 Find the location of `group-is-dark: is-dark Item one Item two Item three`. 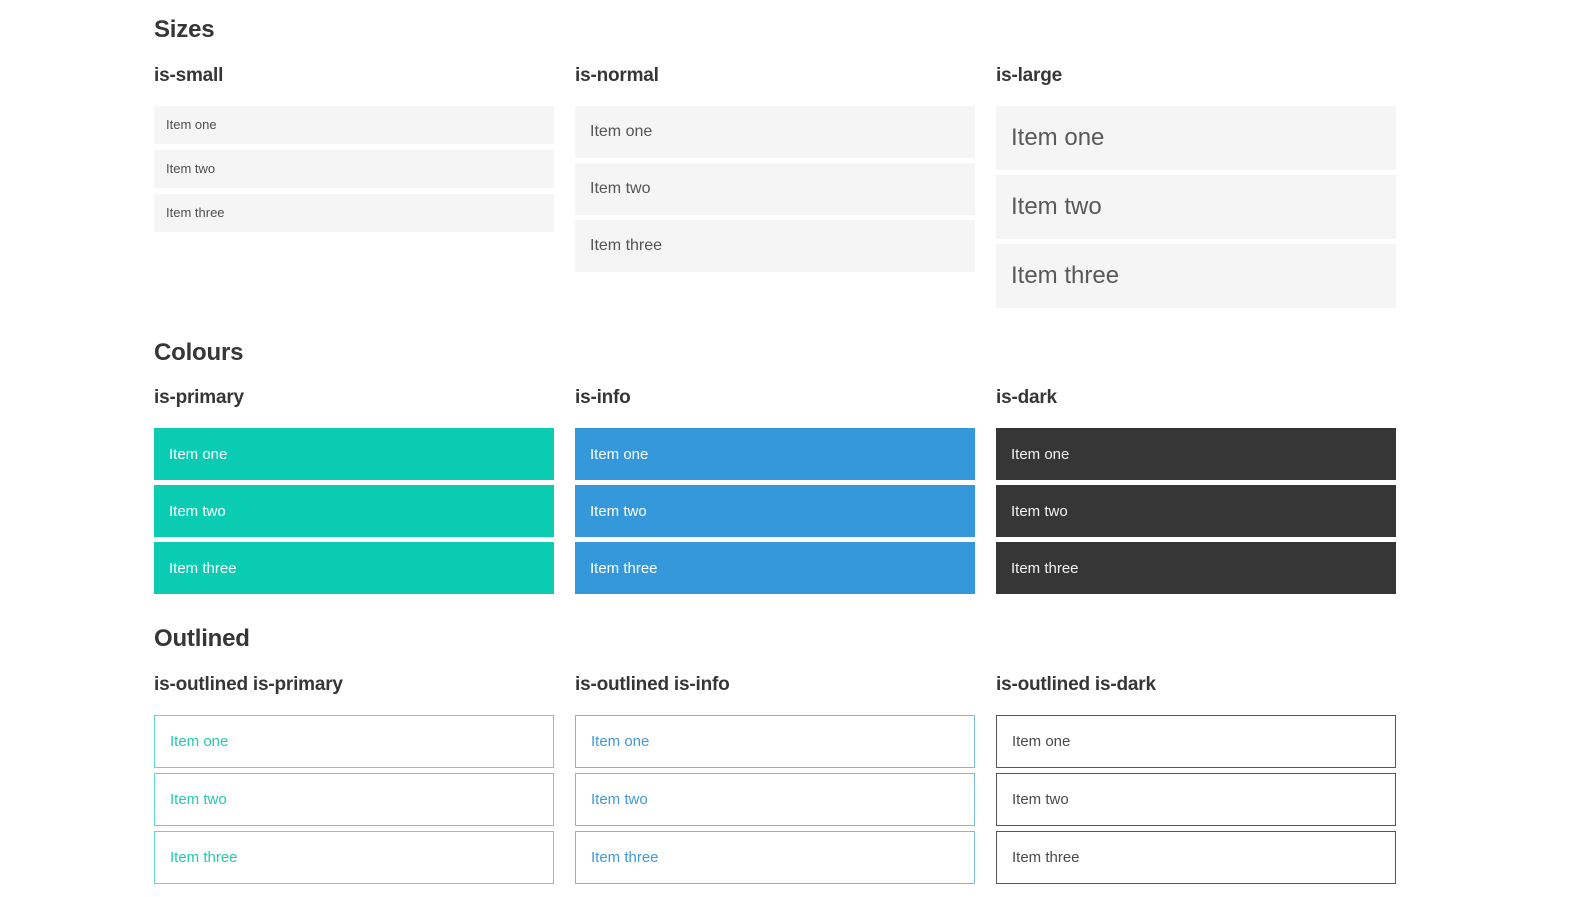

group-is-dark: is-dark Item one Item two Item three is located at coordinates (1196, 493).